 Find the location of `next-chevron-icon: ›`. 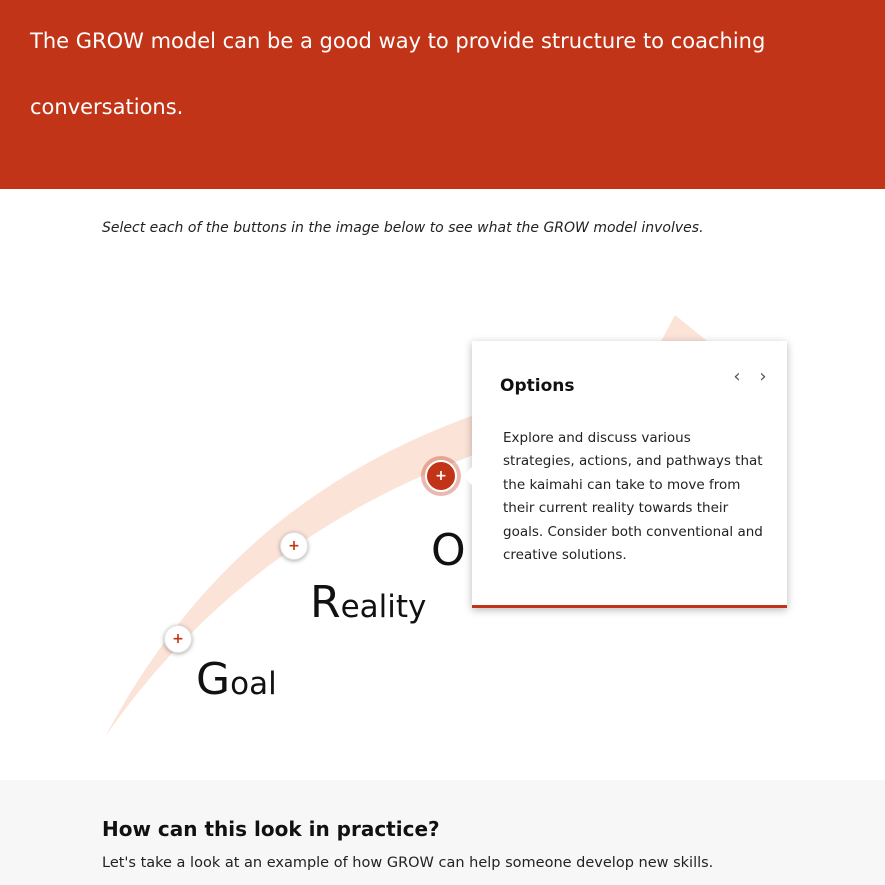

next-chevron-icon: › is located at coordinates (763, 376).